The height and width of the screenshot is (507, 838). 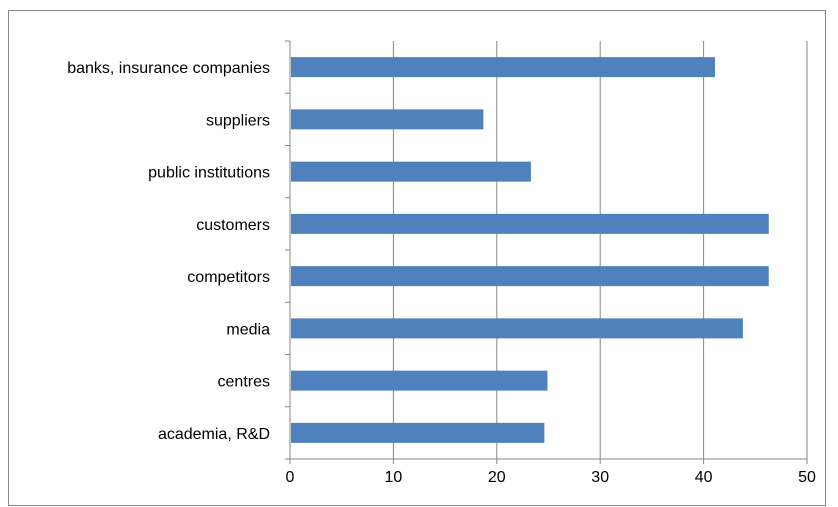 What do you see at coordinates (394, 477) in the screenshot?
I see `x-tick-label: 10` at bounding box center [394, 477].